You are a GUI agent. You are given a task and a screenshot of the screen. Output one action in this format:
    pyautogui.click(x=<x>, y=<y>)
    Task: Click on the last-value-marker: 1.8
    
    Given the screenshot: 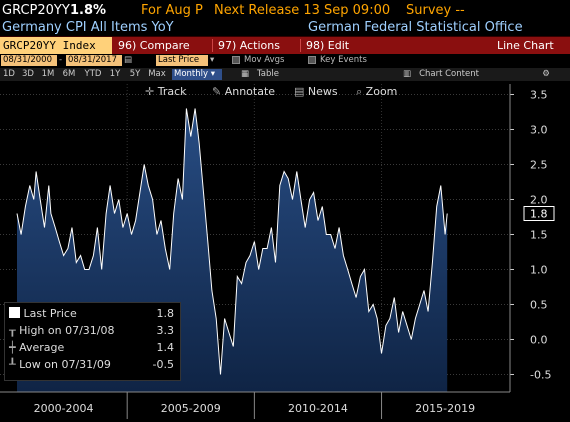 What is the action you would take?
    pyautogui.click(x=539, y=213)
    